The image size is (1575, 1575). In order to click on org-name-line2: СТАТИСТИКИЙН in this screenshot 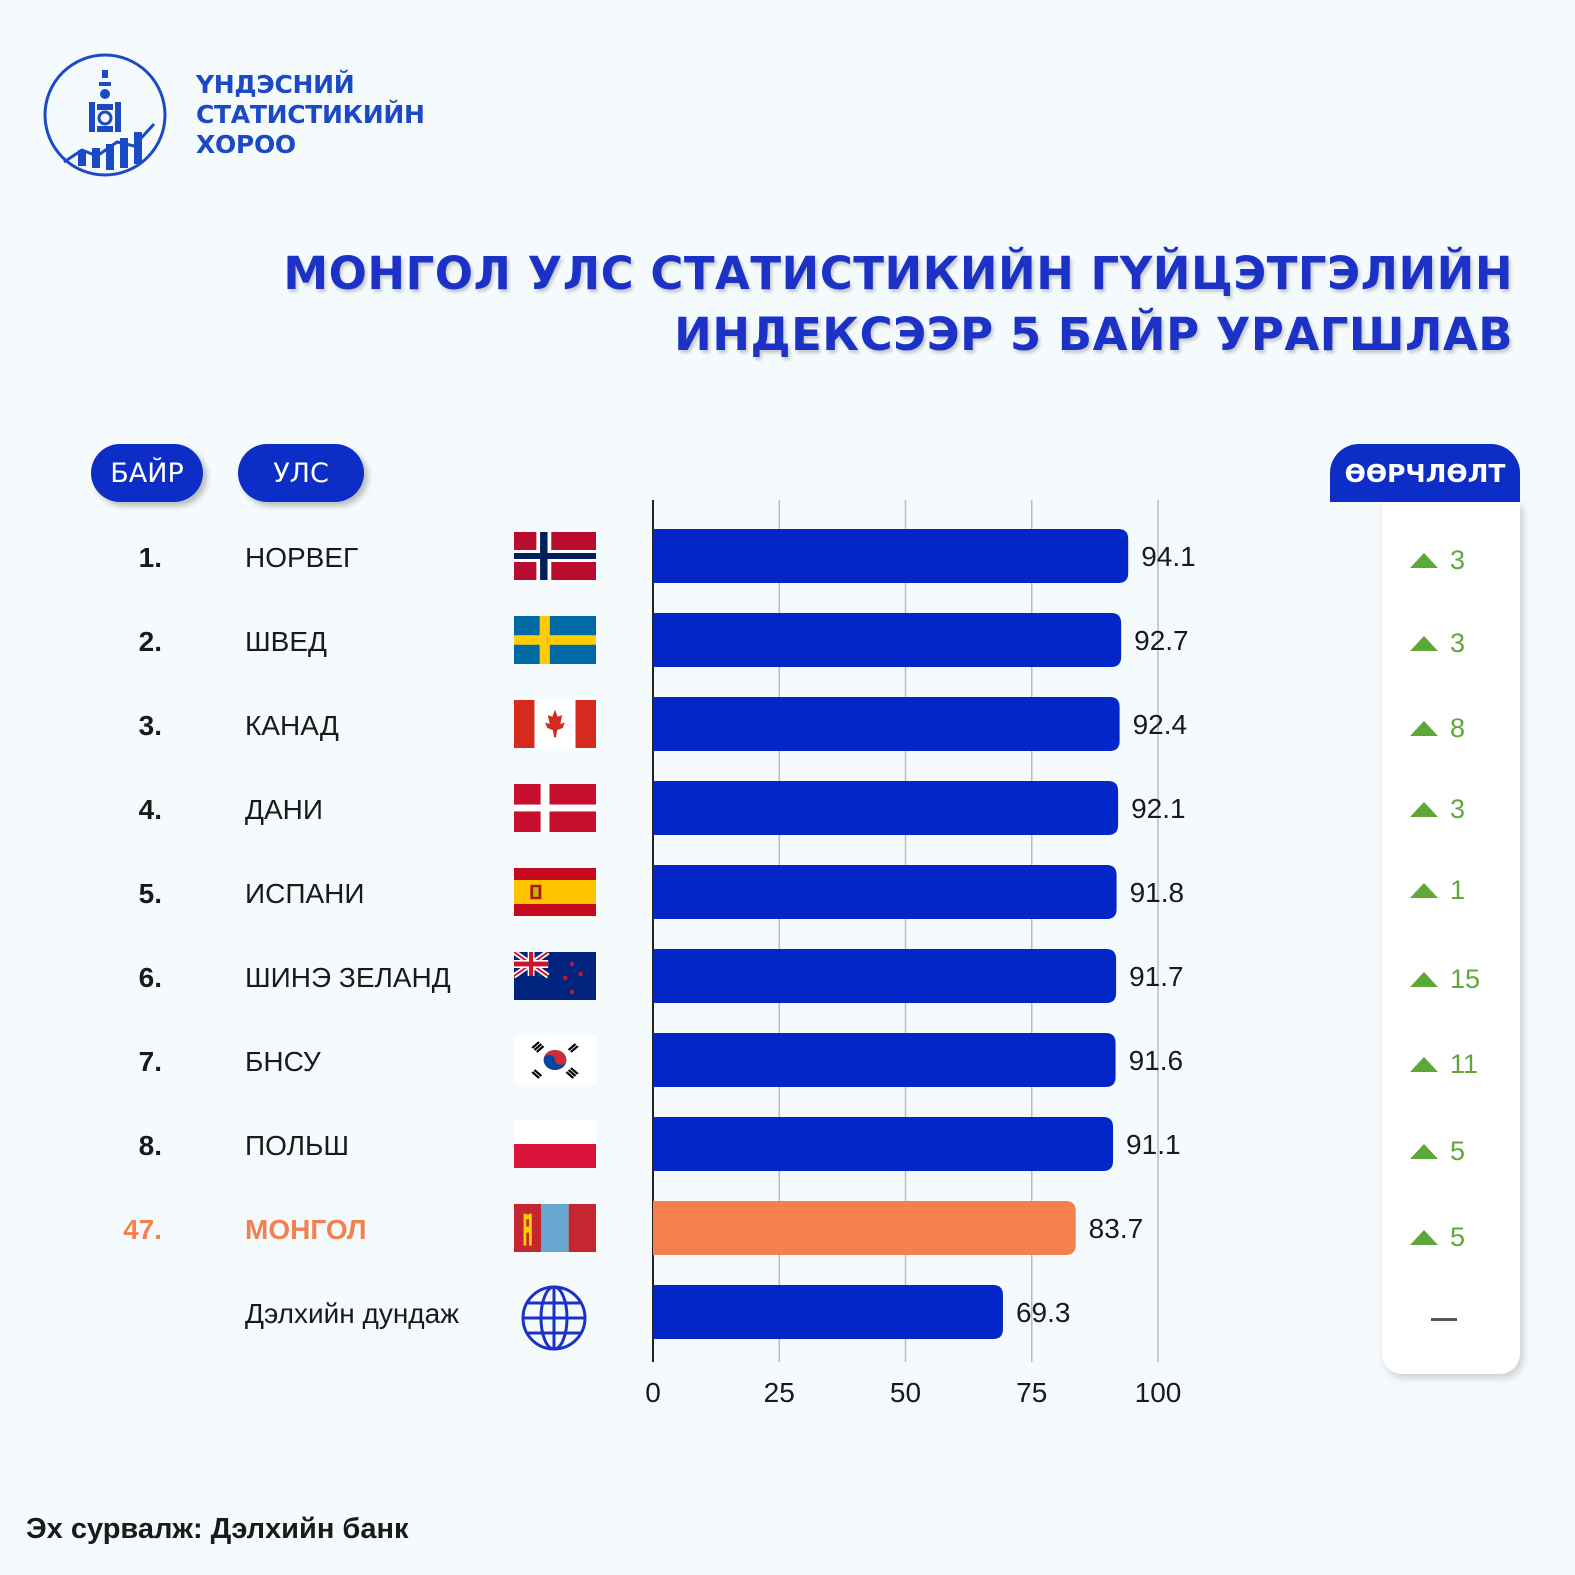, I will do `click(310, 114)`.